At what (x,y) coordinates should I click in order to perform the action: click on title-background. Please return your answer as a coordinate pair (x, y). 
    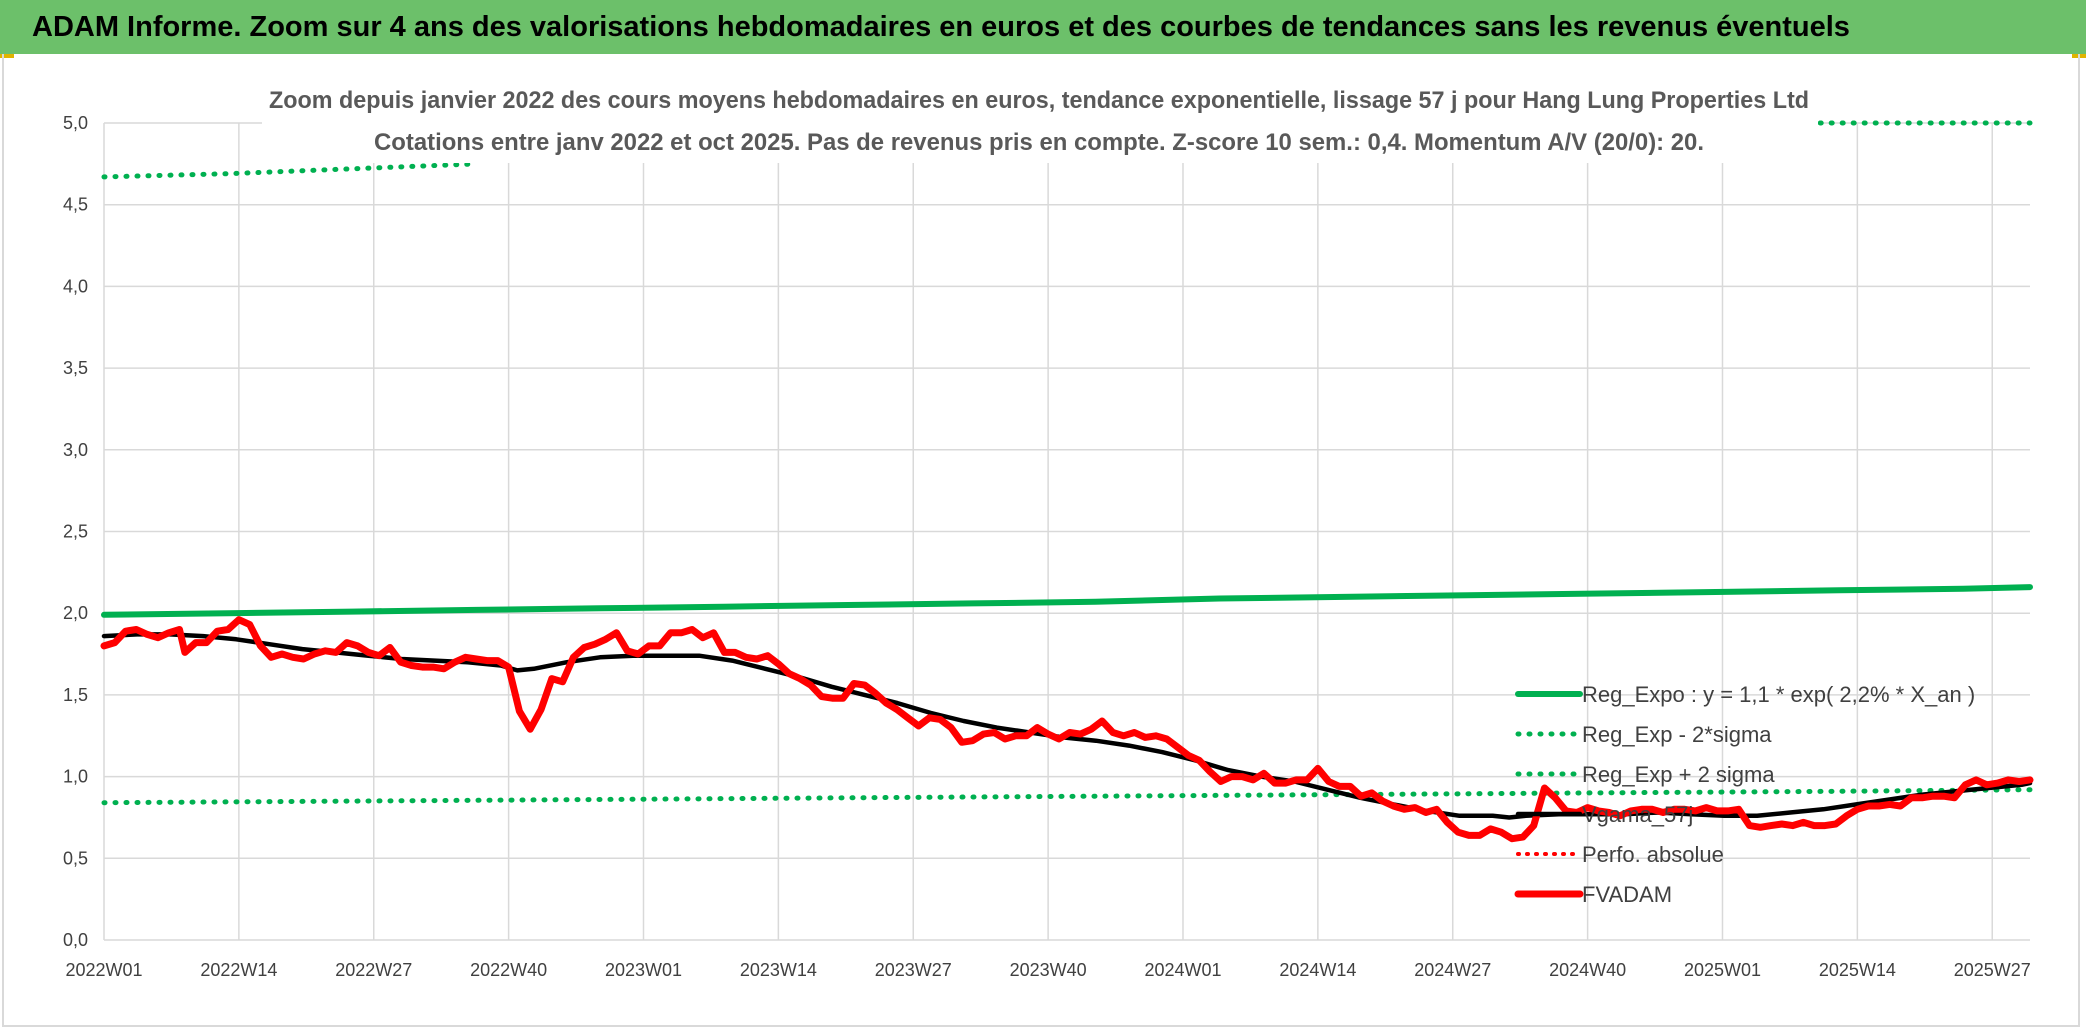
    Looking at the image, I should click on (1040, 119).